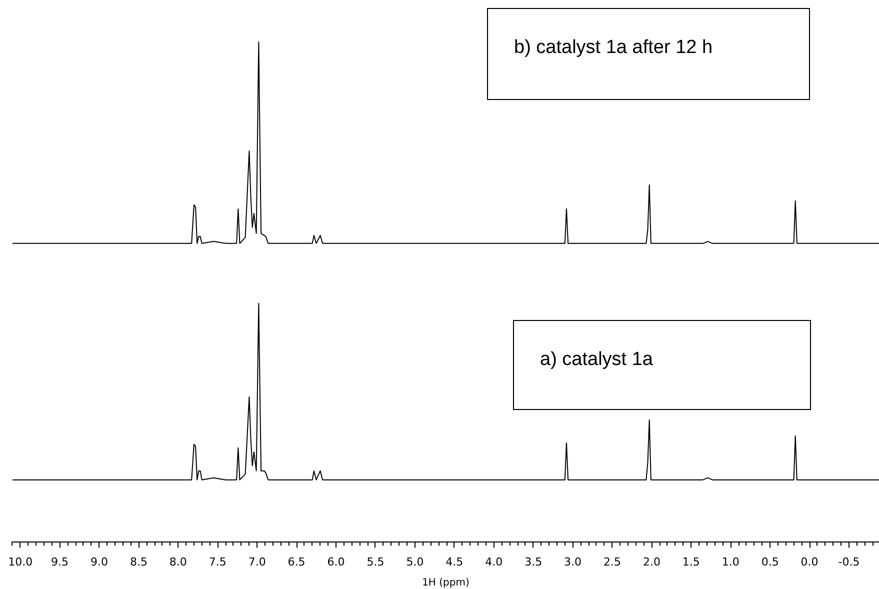  Describe the element at coordinates (455, 561) in the screenshot. I see `x-tick-label: 4.5` at that location.